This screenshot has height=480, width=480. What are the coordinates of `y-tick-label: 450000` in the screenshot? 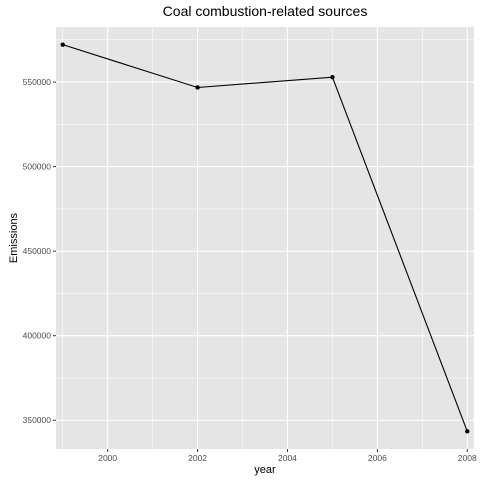 It's located at (37, 251).